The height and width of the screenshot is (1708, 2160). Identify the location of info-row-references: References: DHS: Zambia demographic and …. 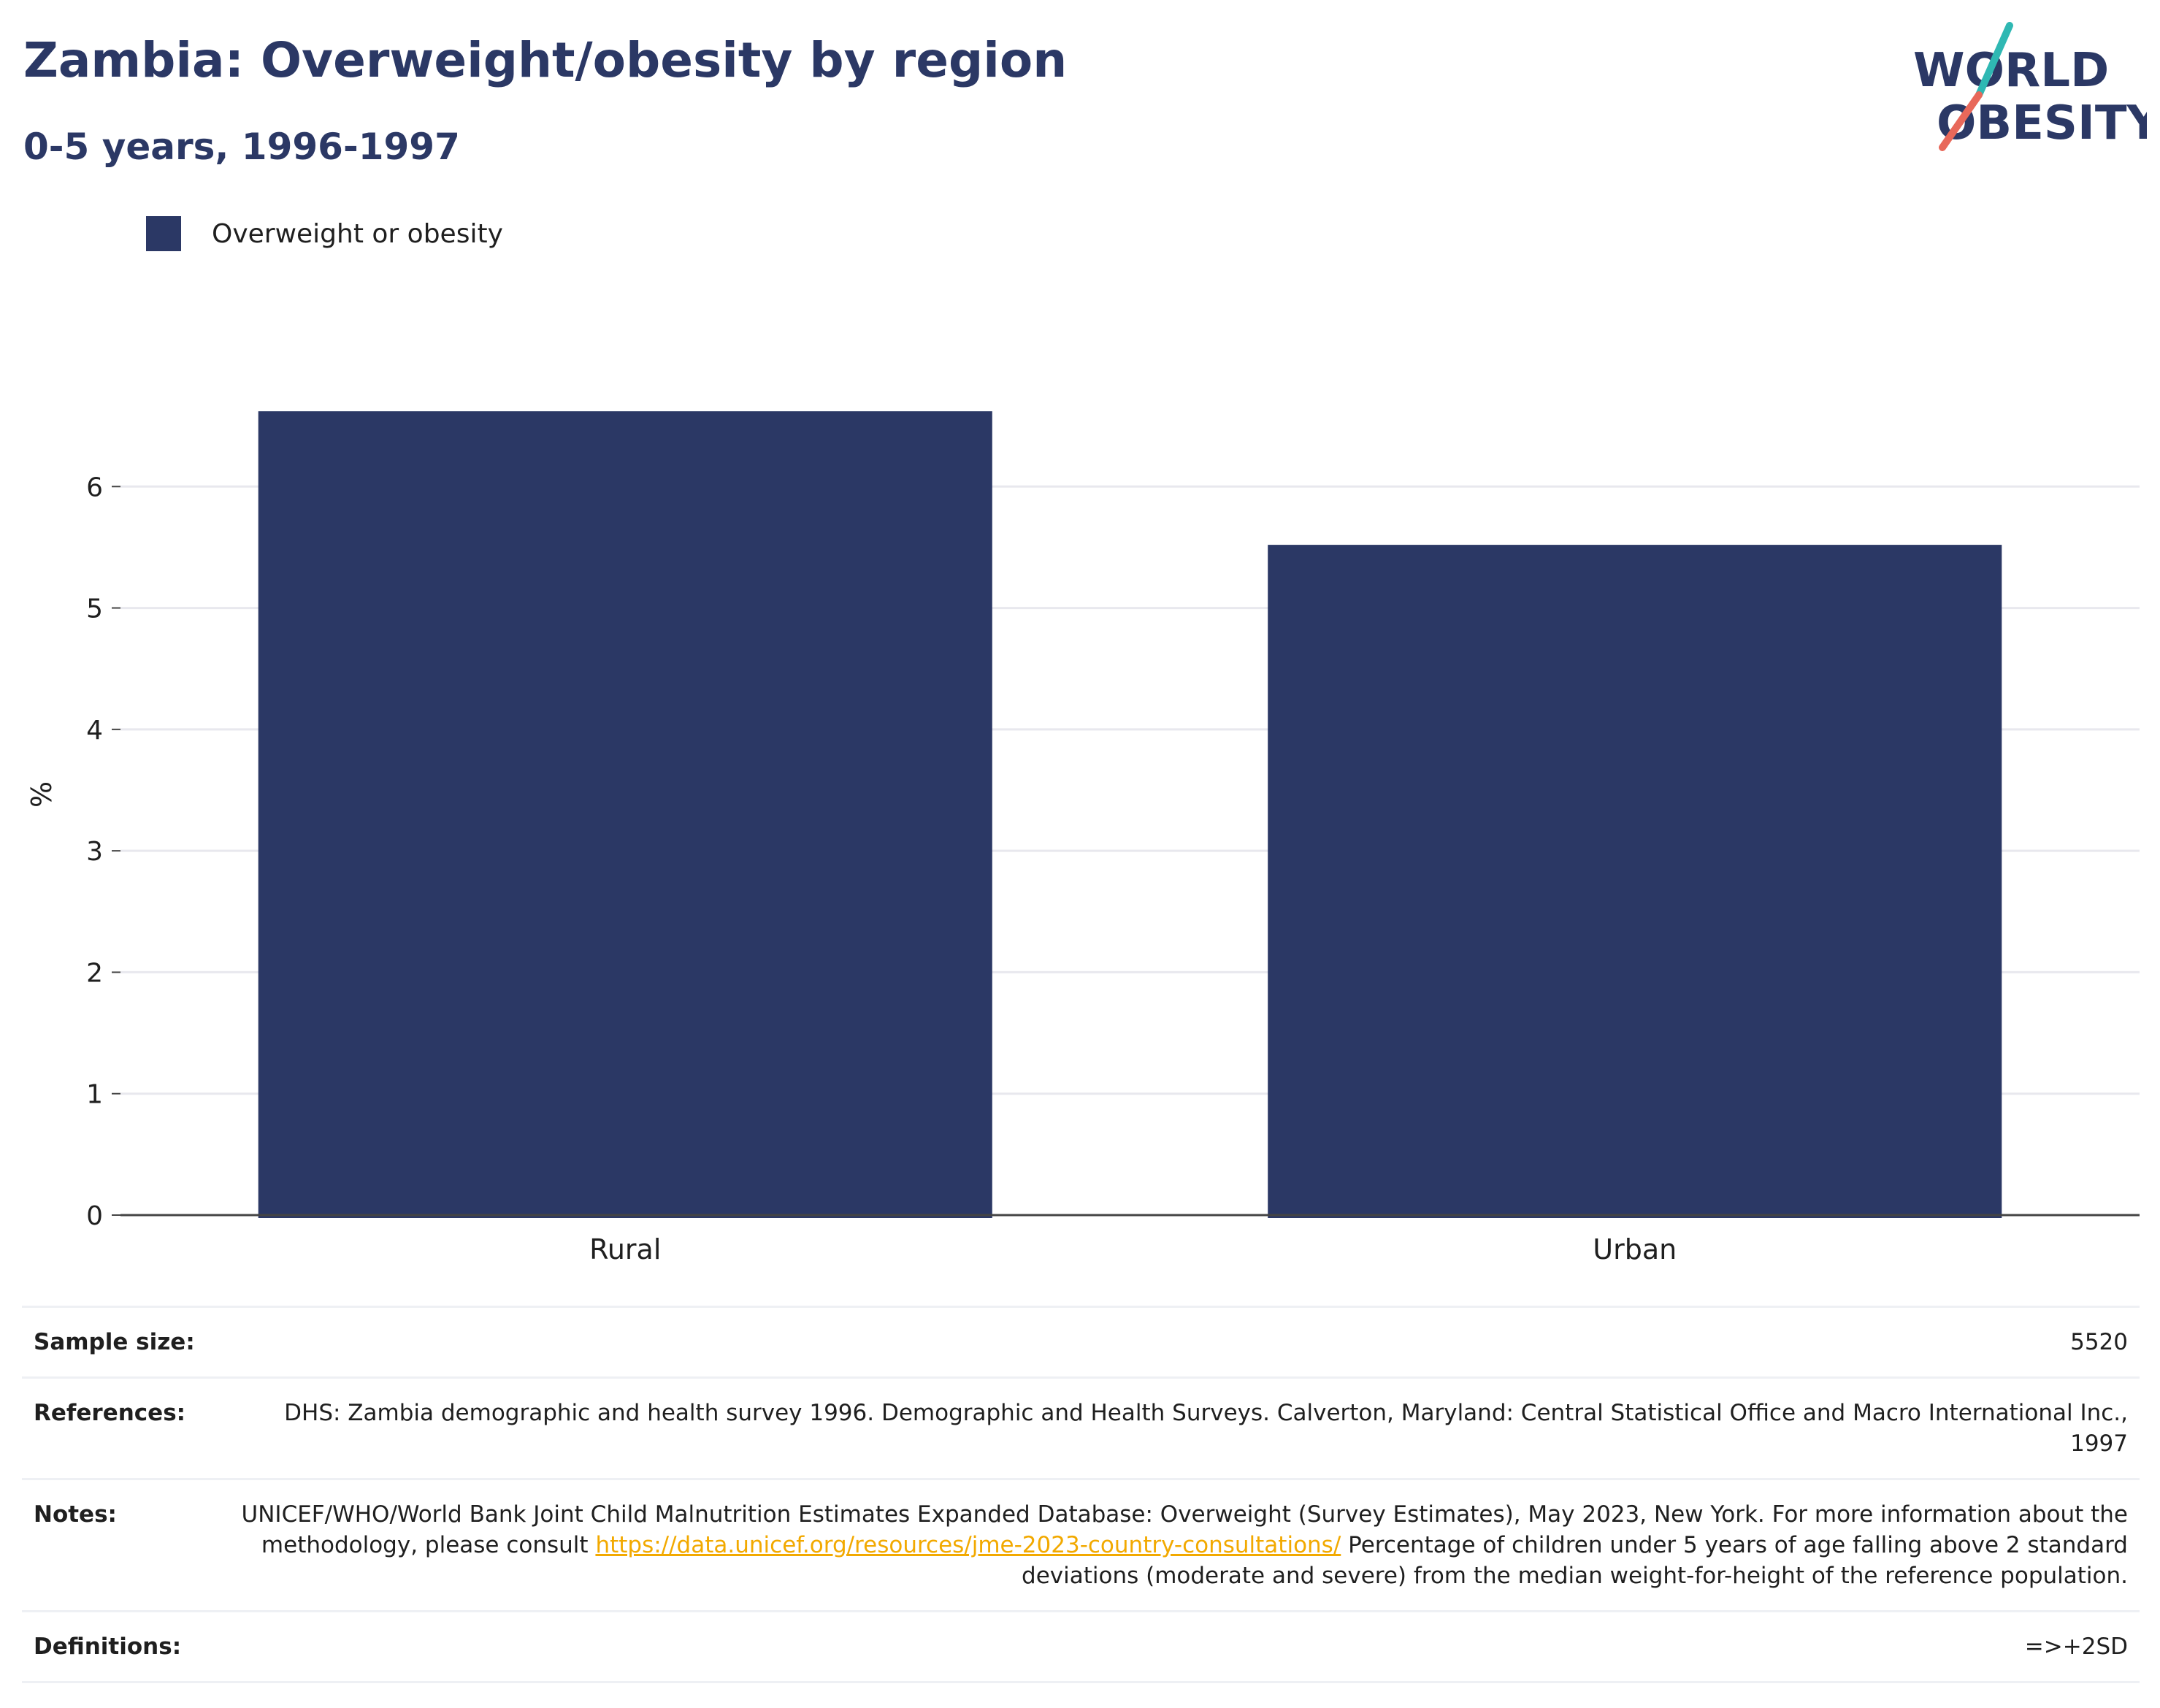
(1081, 1427).